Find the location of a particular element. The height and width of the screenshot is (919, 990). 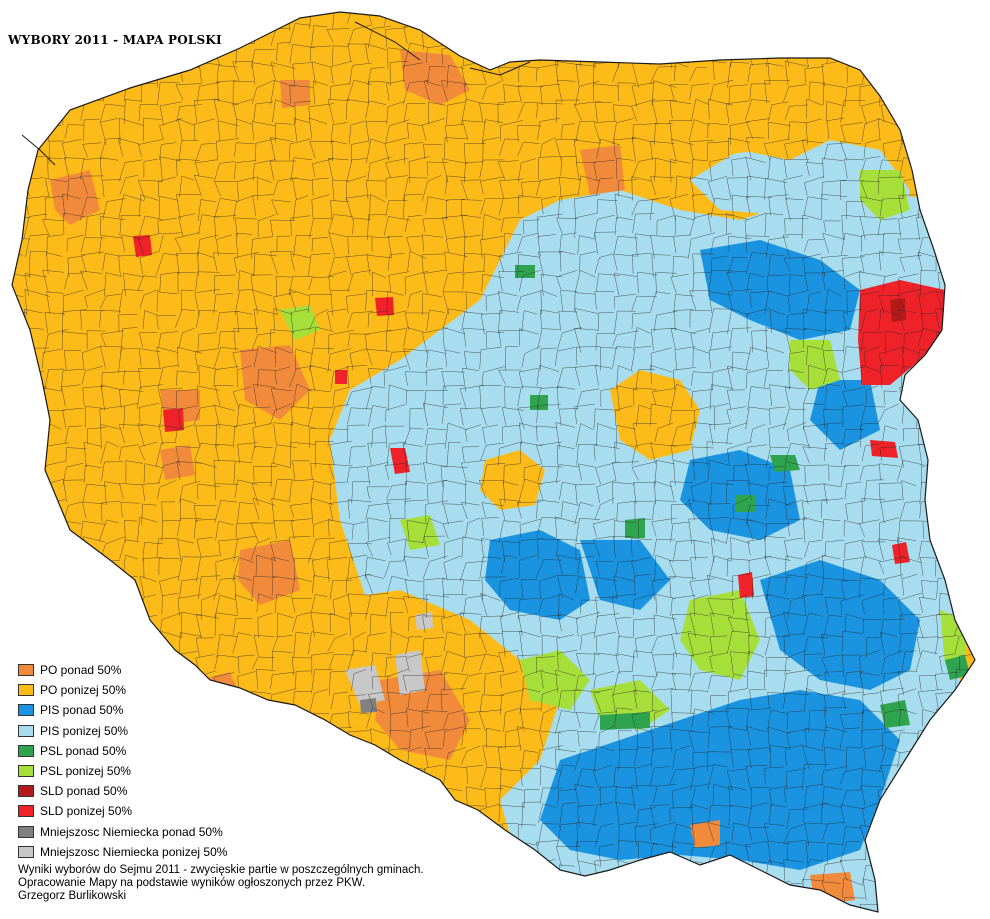

region-pis-over-central is located at coordinates (625, 575).